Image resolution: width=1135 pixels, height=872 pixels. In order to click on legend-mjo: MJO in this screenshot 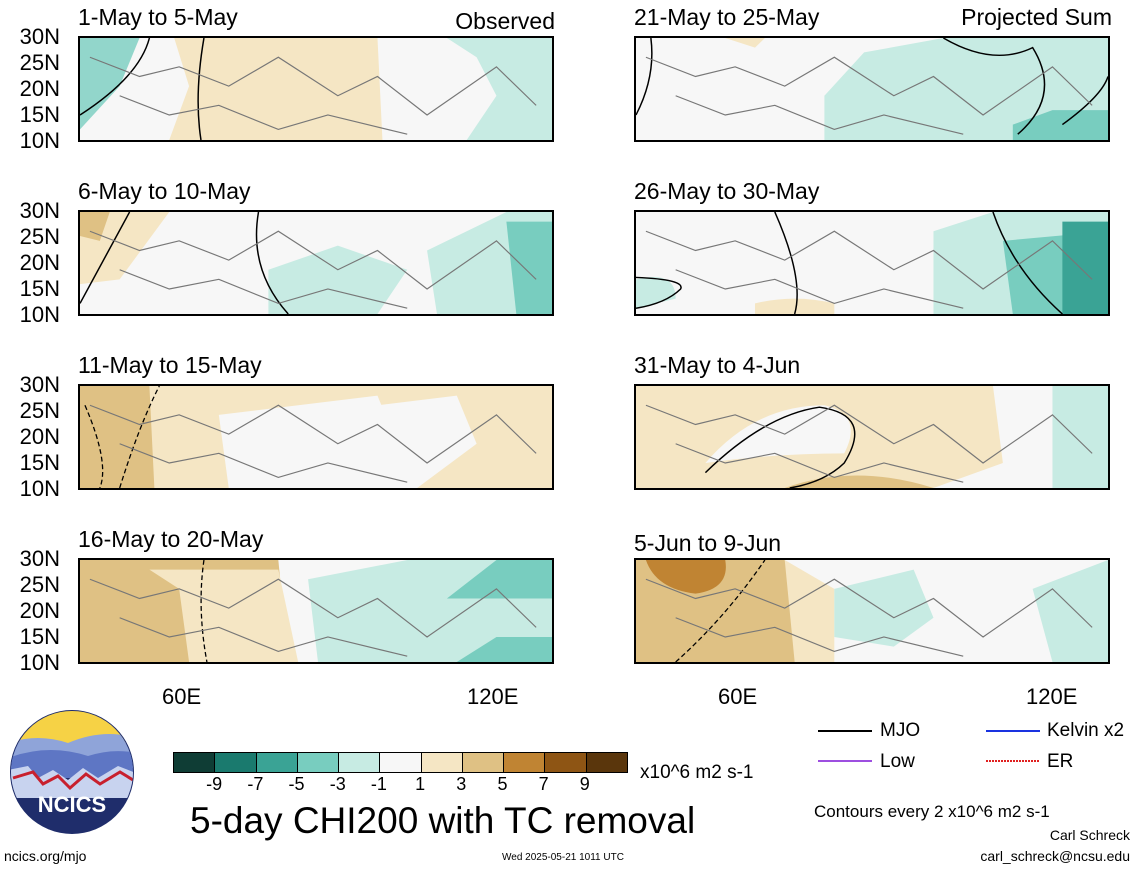, I will do `click(900, 730)`.